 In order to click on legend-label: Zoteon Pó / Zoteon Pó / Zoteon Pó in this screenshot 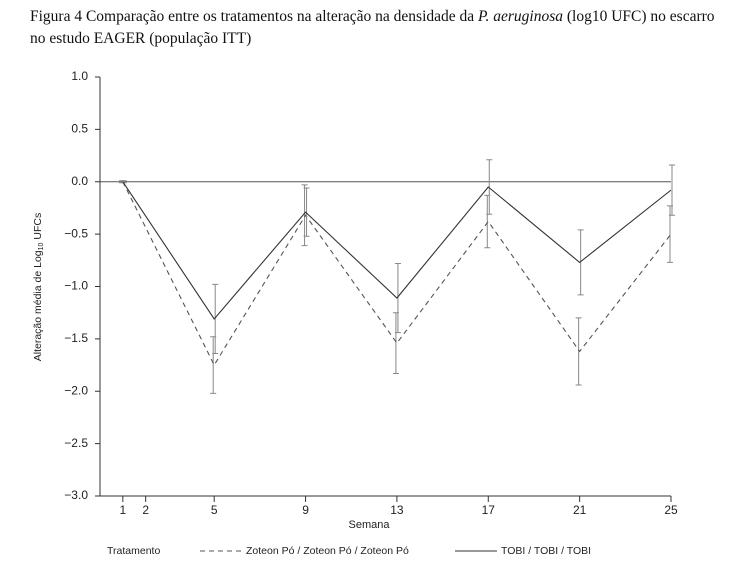, I will do `click(327, 551)`.